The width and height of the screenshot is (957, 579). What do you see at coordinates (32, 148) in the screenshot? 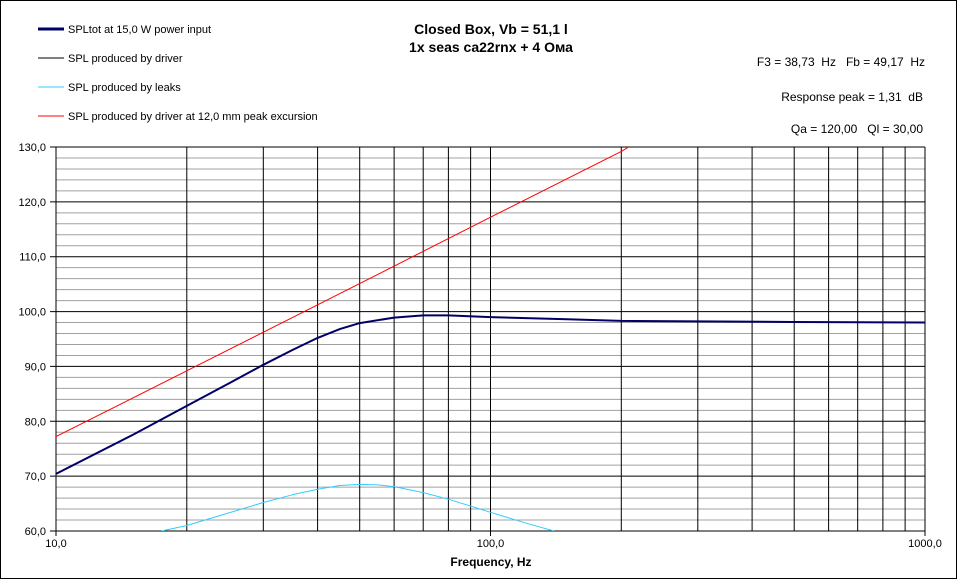
I see `y-tick-label: 130,0` at bounding box center [32, 148].